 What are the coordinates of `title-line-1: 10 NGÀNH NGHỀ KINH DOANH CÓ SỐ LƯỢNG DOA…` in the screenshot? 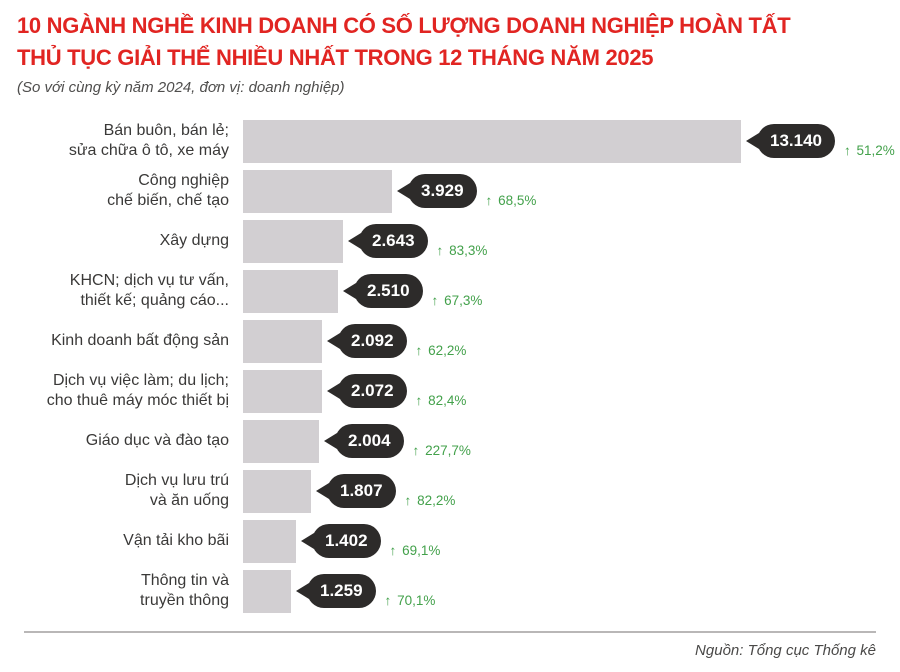 It's located at (404, 25).